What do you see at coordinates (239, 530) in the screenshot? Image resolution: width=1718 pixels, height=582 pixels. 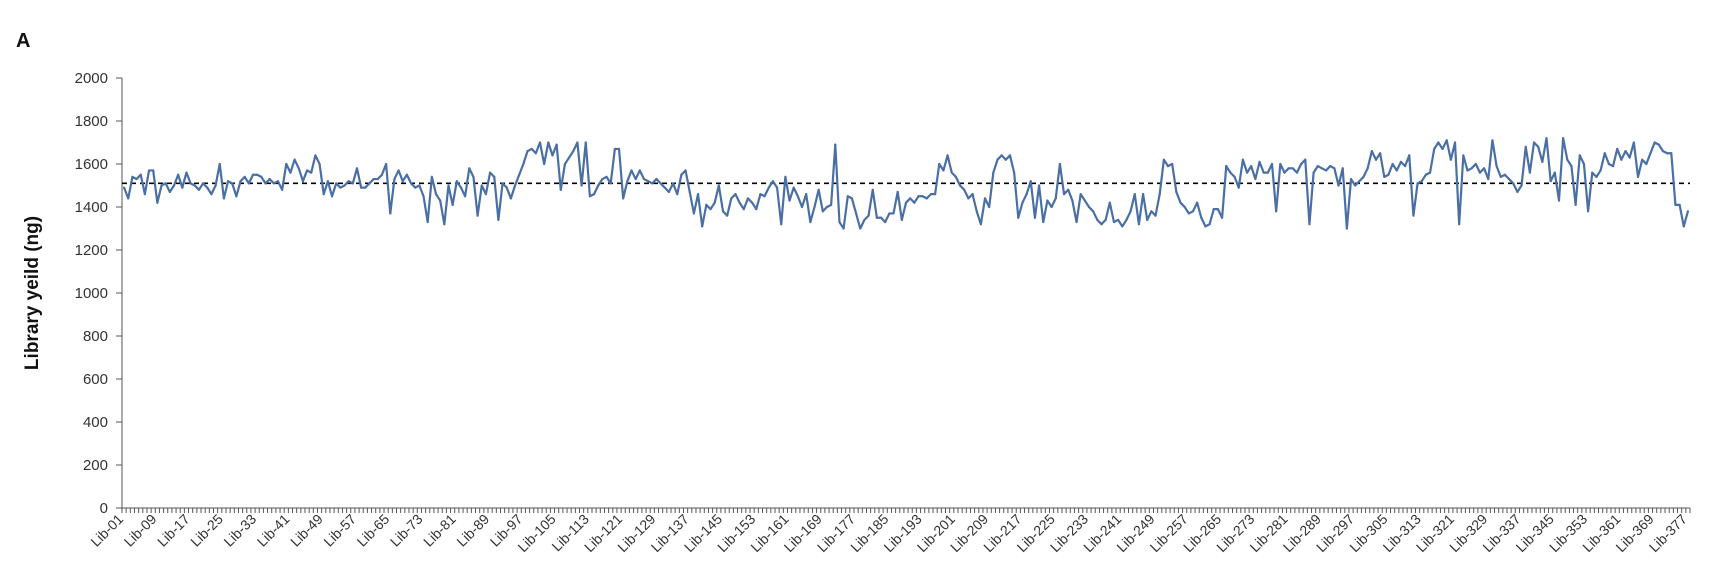 I see `x-tick-label: Lib-33` at bounding box center [239, 530].